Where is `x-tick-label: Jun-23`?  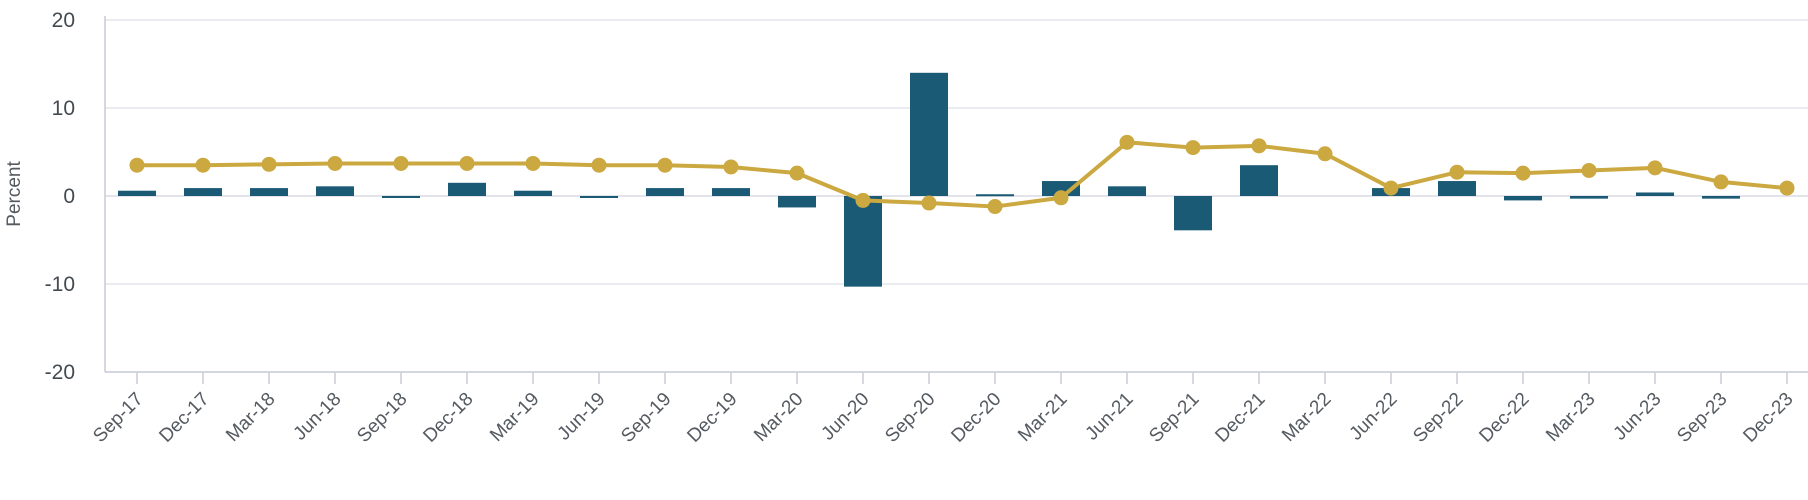 x-tick-label: Jun-23 is located at coordinates (1638, 417).